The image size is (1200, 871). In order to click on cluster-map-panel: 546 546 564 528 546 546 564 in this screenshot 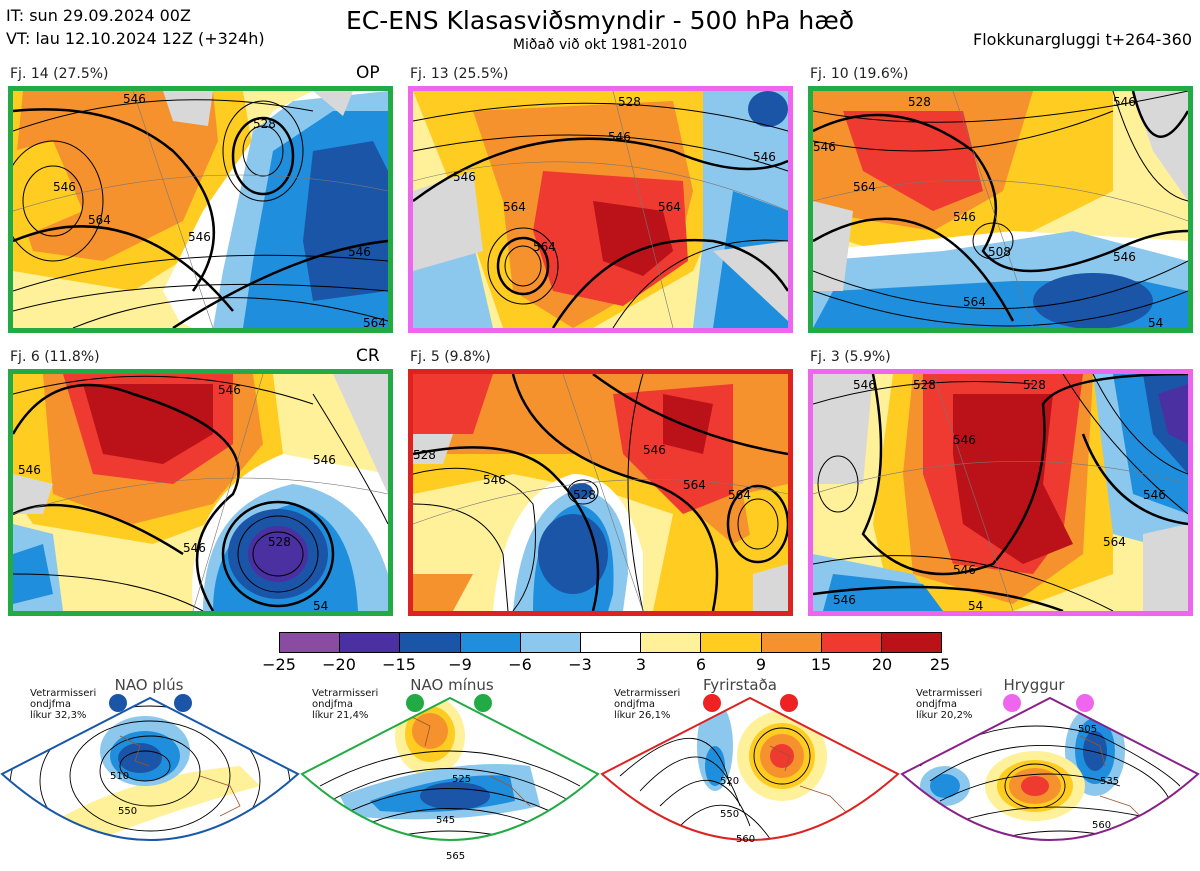, I will do `click(200, 209)`.